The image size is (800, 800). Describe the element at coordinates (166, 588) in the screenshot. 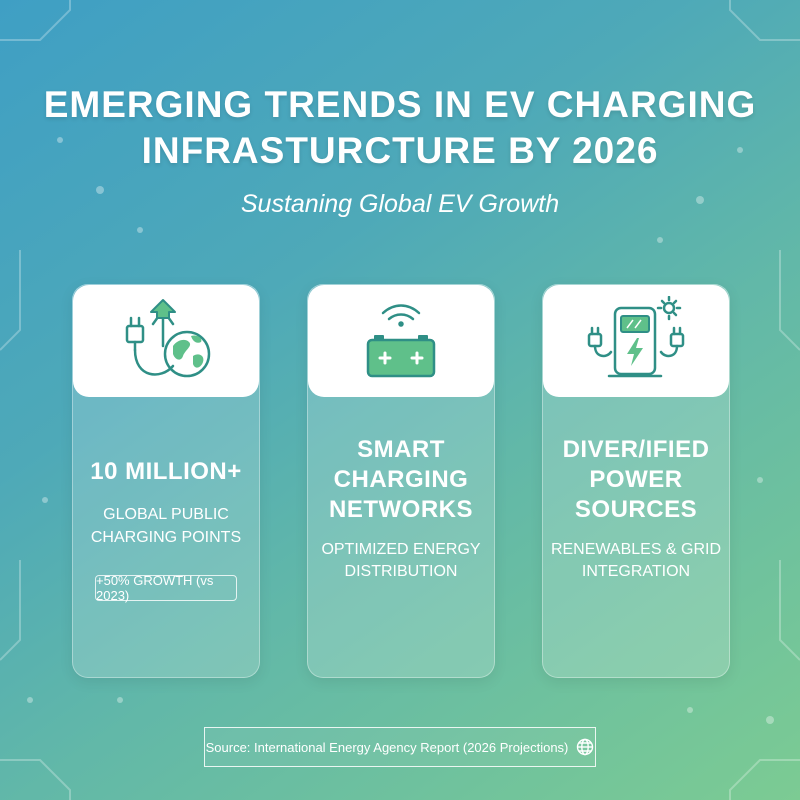

I see `growth-badge: +50% GROWTH (vs 2023)` at that location.